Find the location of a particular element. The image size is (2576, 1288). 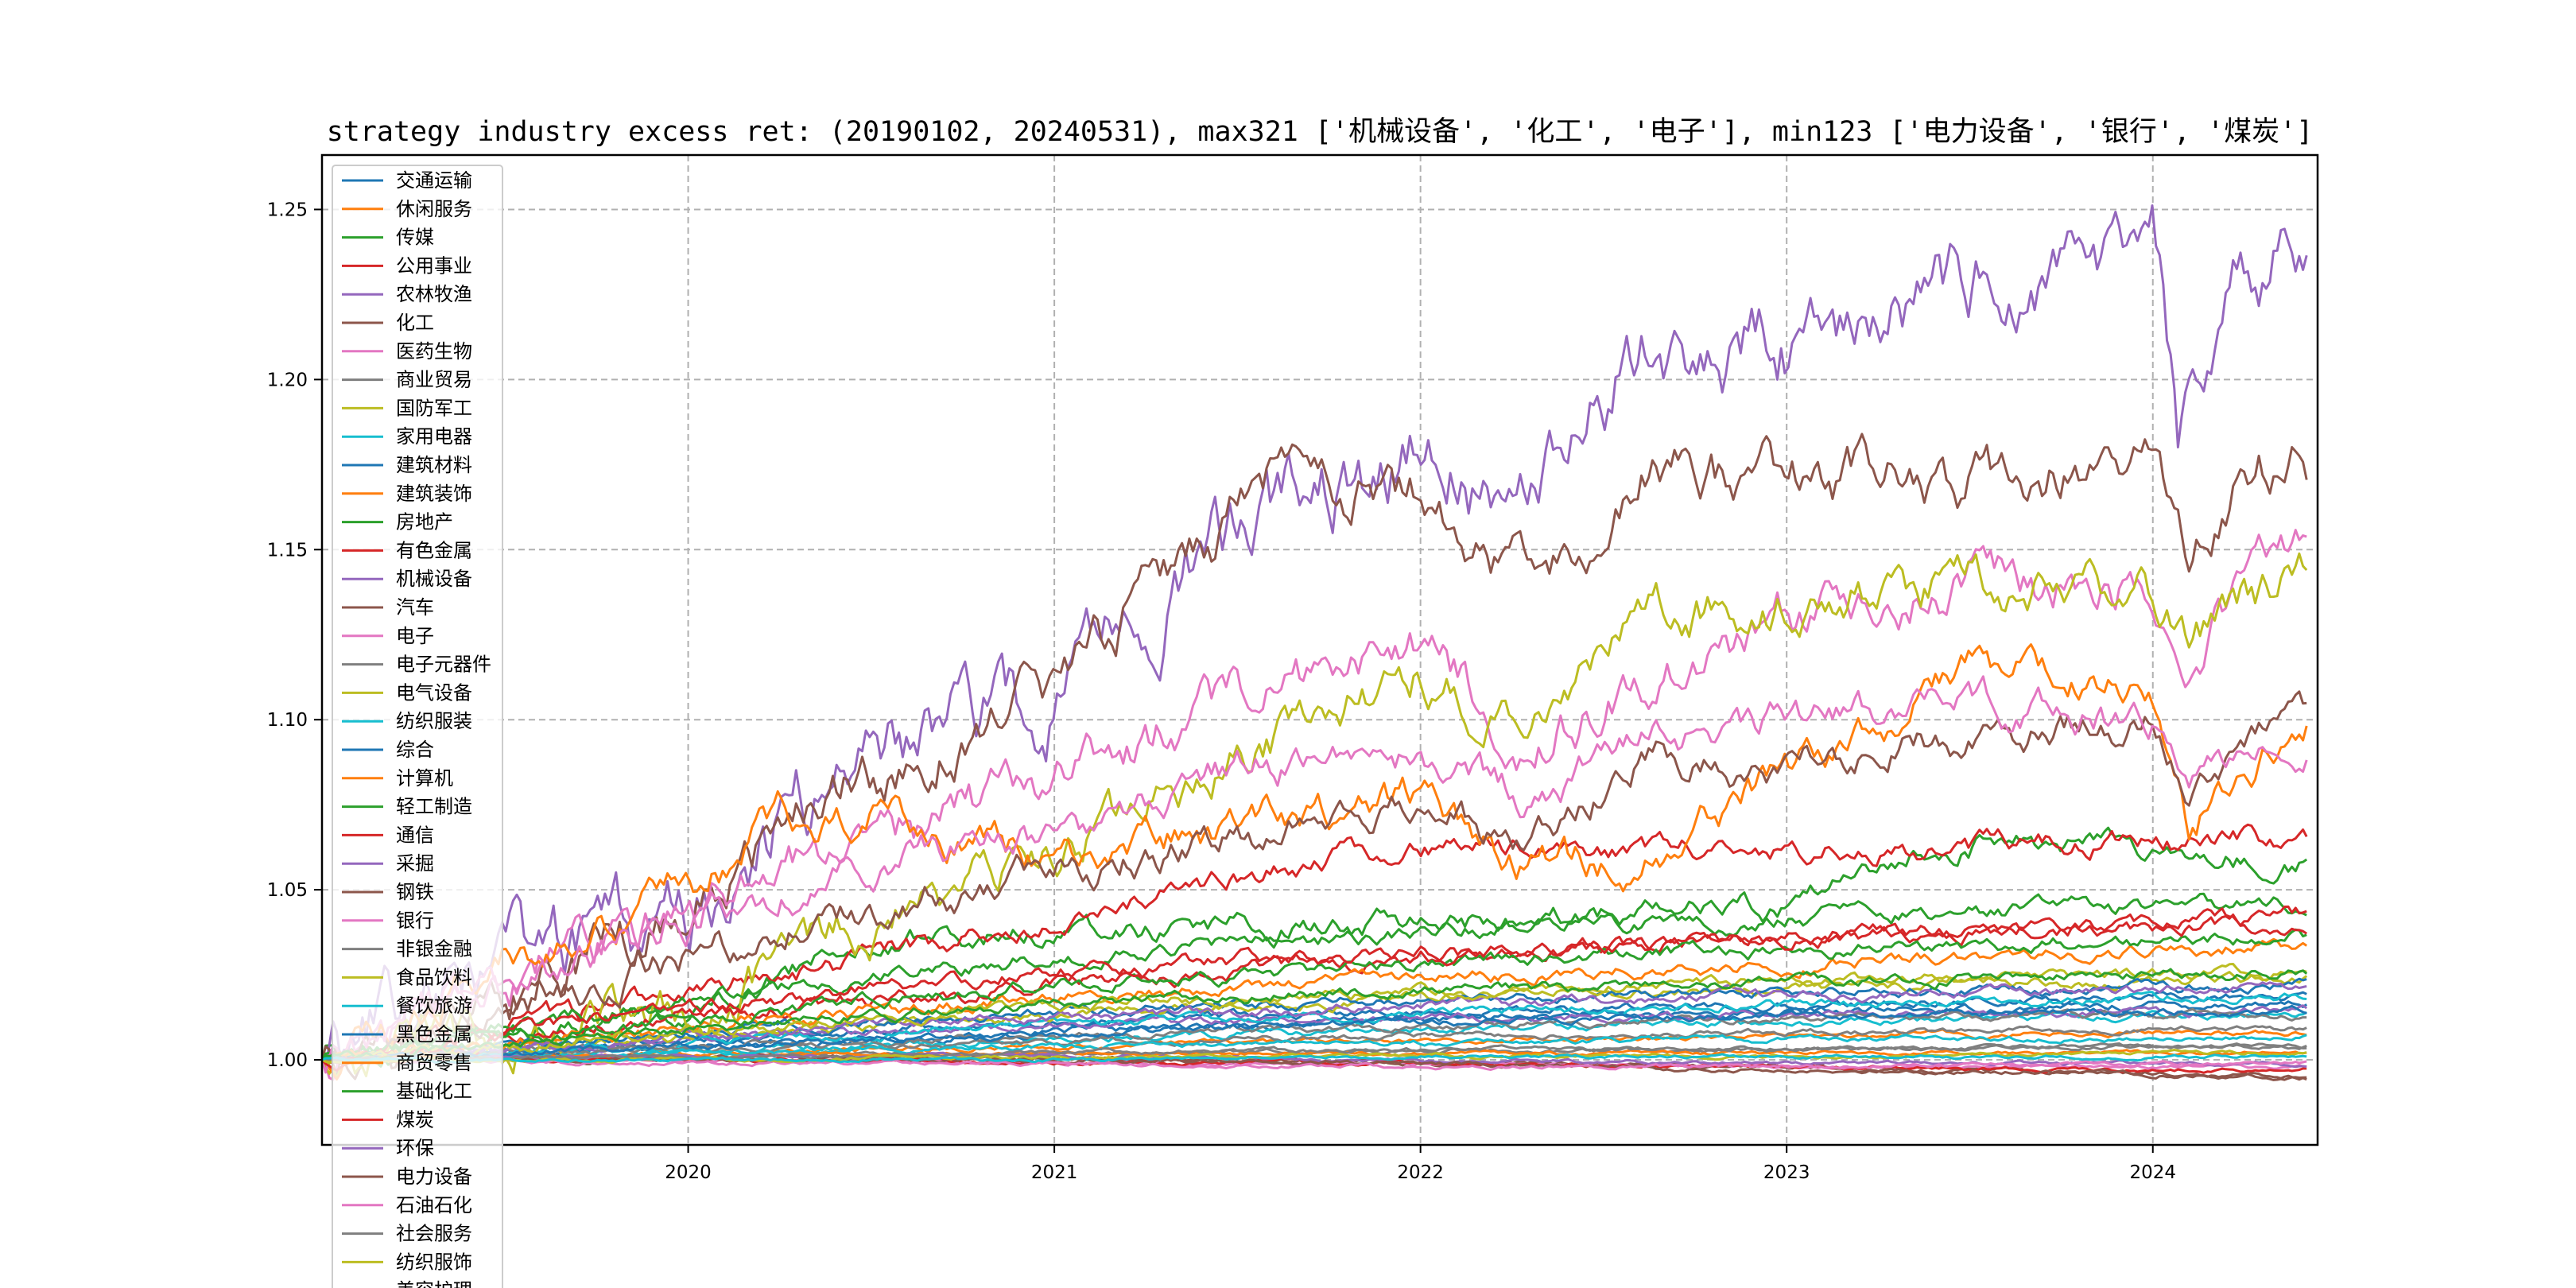

legend-label: 医药生物 is located at coordinates (434, 352).